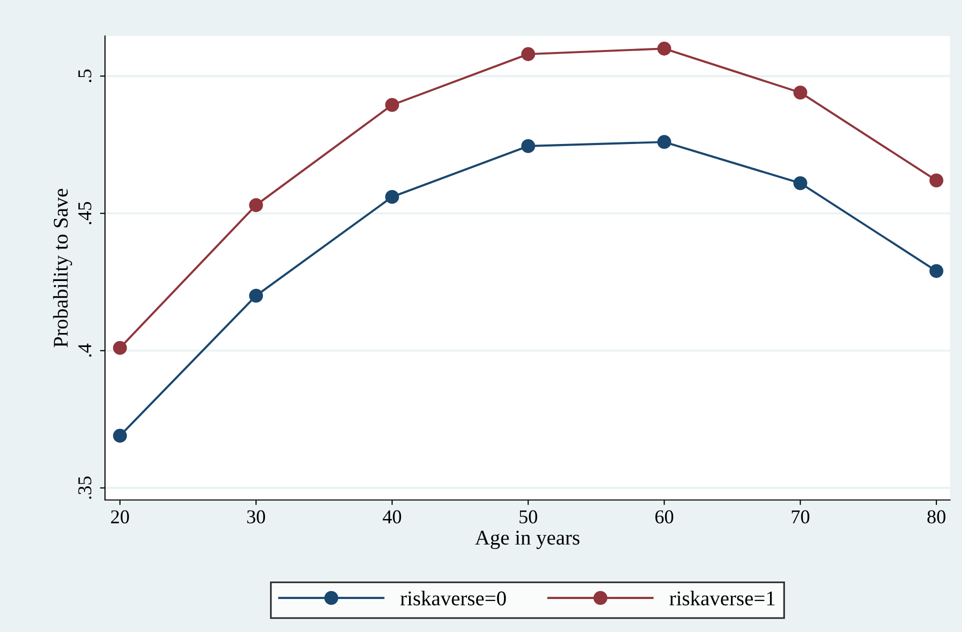  Describe the element at coordinates (453, 598) in the screenshot. I see `legend-label: riskaverse=0` at that location.